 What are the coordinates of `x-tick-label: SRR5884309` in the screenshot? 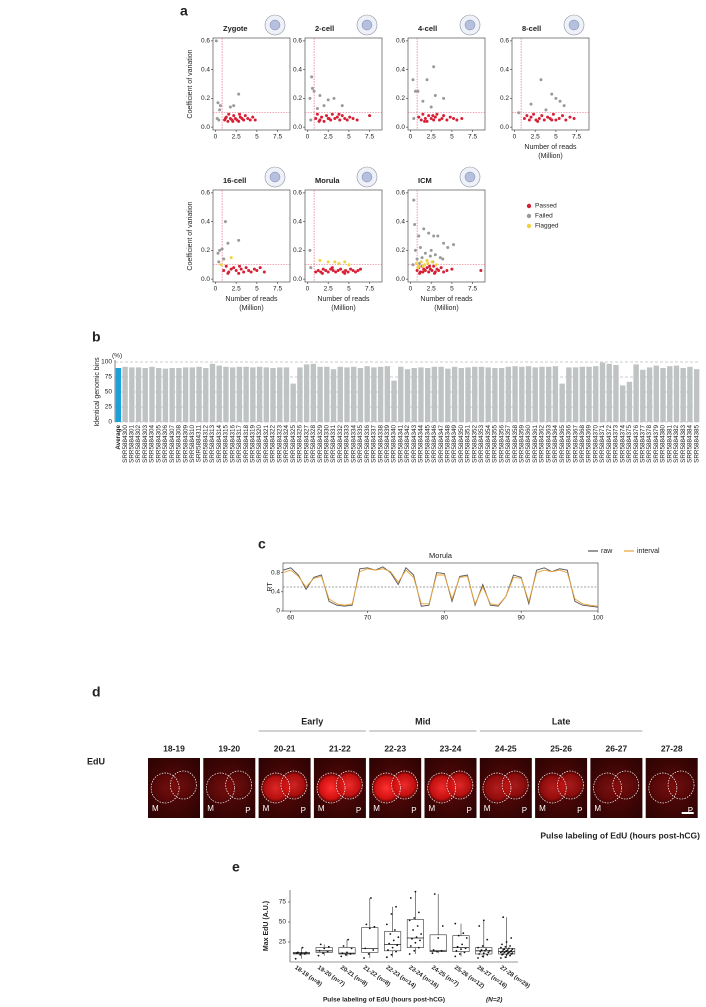 It's located at (185, 444).